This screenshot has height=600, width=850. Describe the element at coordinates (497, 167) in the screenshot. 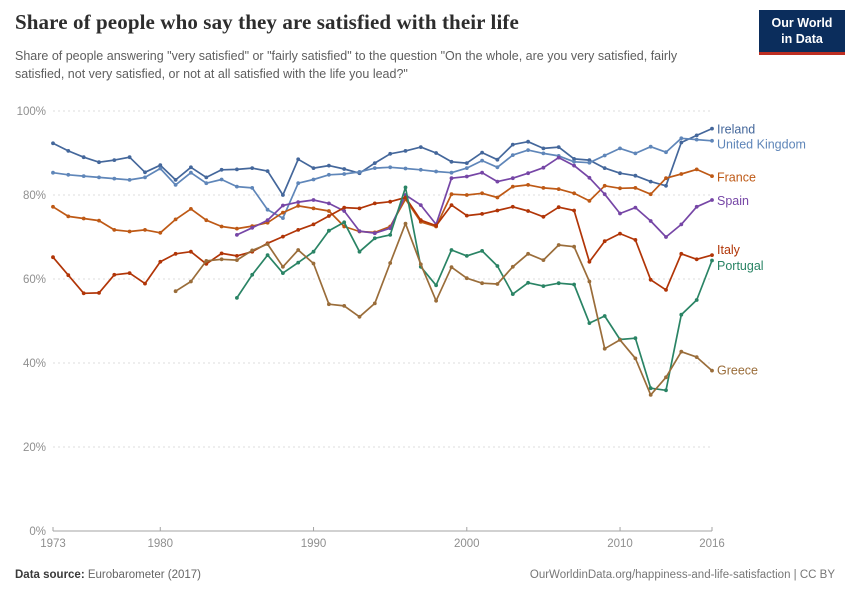

I see `series-point-united-kingdom-2002` at that location.